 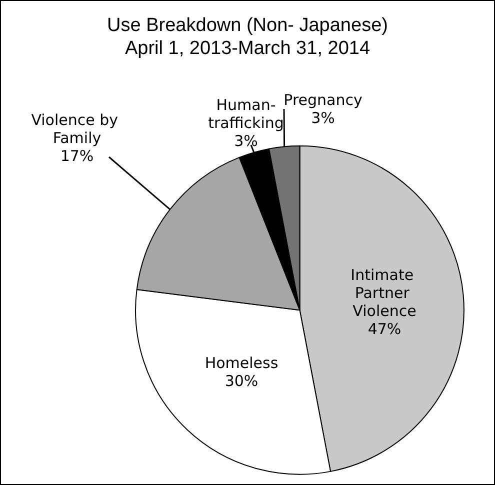 I want to click on slice-label: Violence by Family, so click(x=77, y=129).